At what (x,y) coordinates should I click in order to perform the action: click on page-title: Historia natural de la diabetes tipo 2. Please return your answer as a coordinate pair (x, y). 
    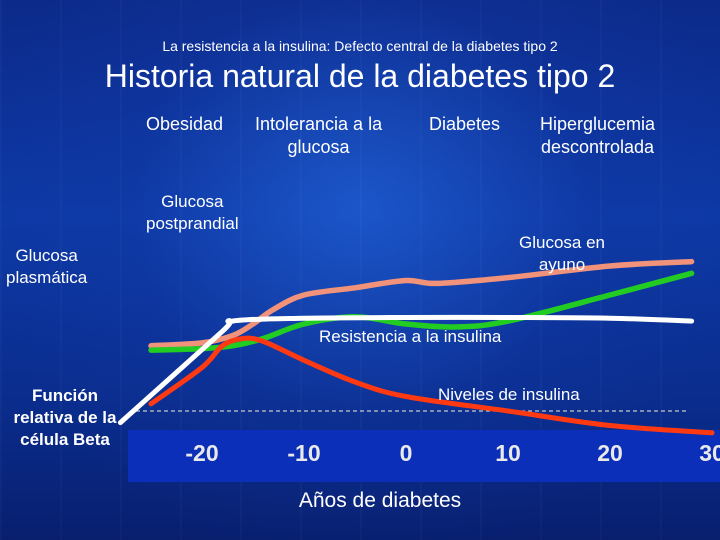
    Looking at the image, I should click on (360, 76).